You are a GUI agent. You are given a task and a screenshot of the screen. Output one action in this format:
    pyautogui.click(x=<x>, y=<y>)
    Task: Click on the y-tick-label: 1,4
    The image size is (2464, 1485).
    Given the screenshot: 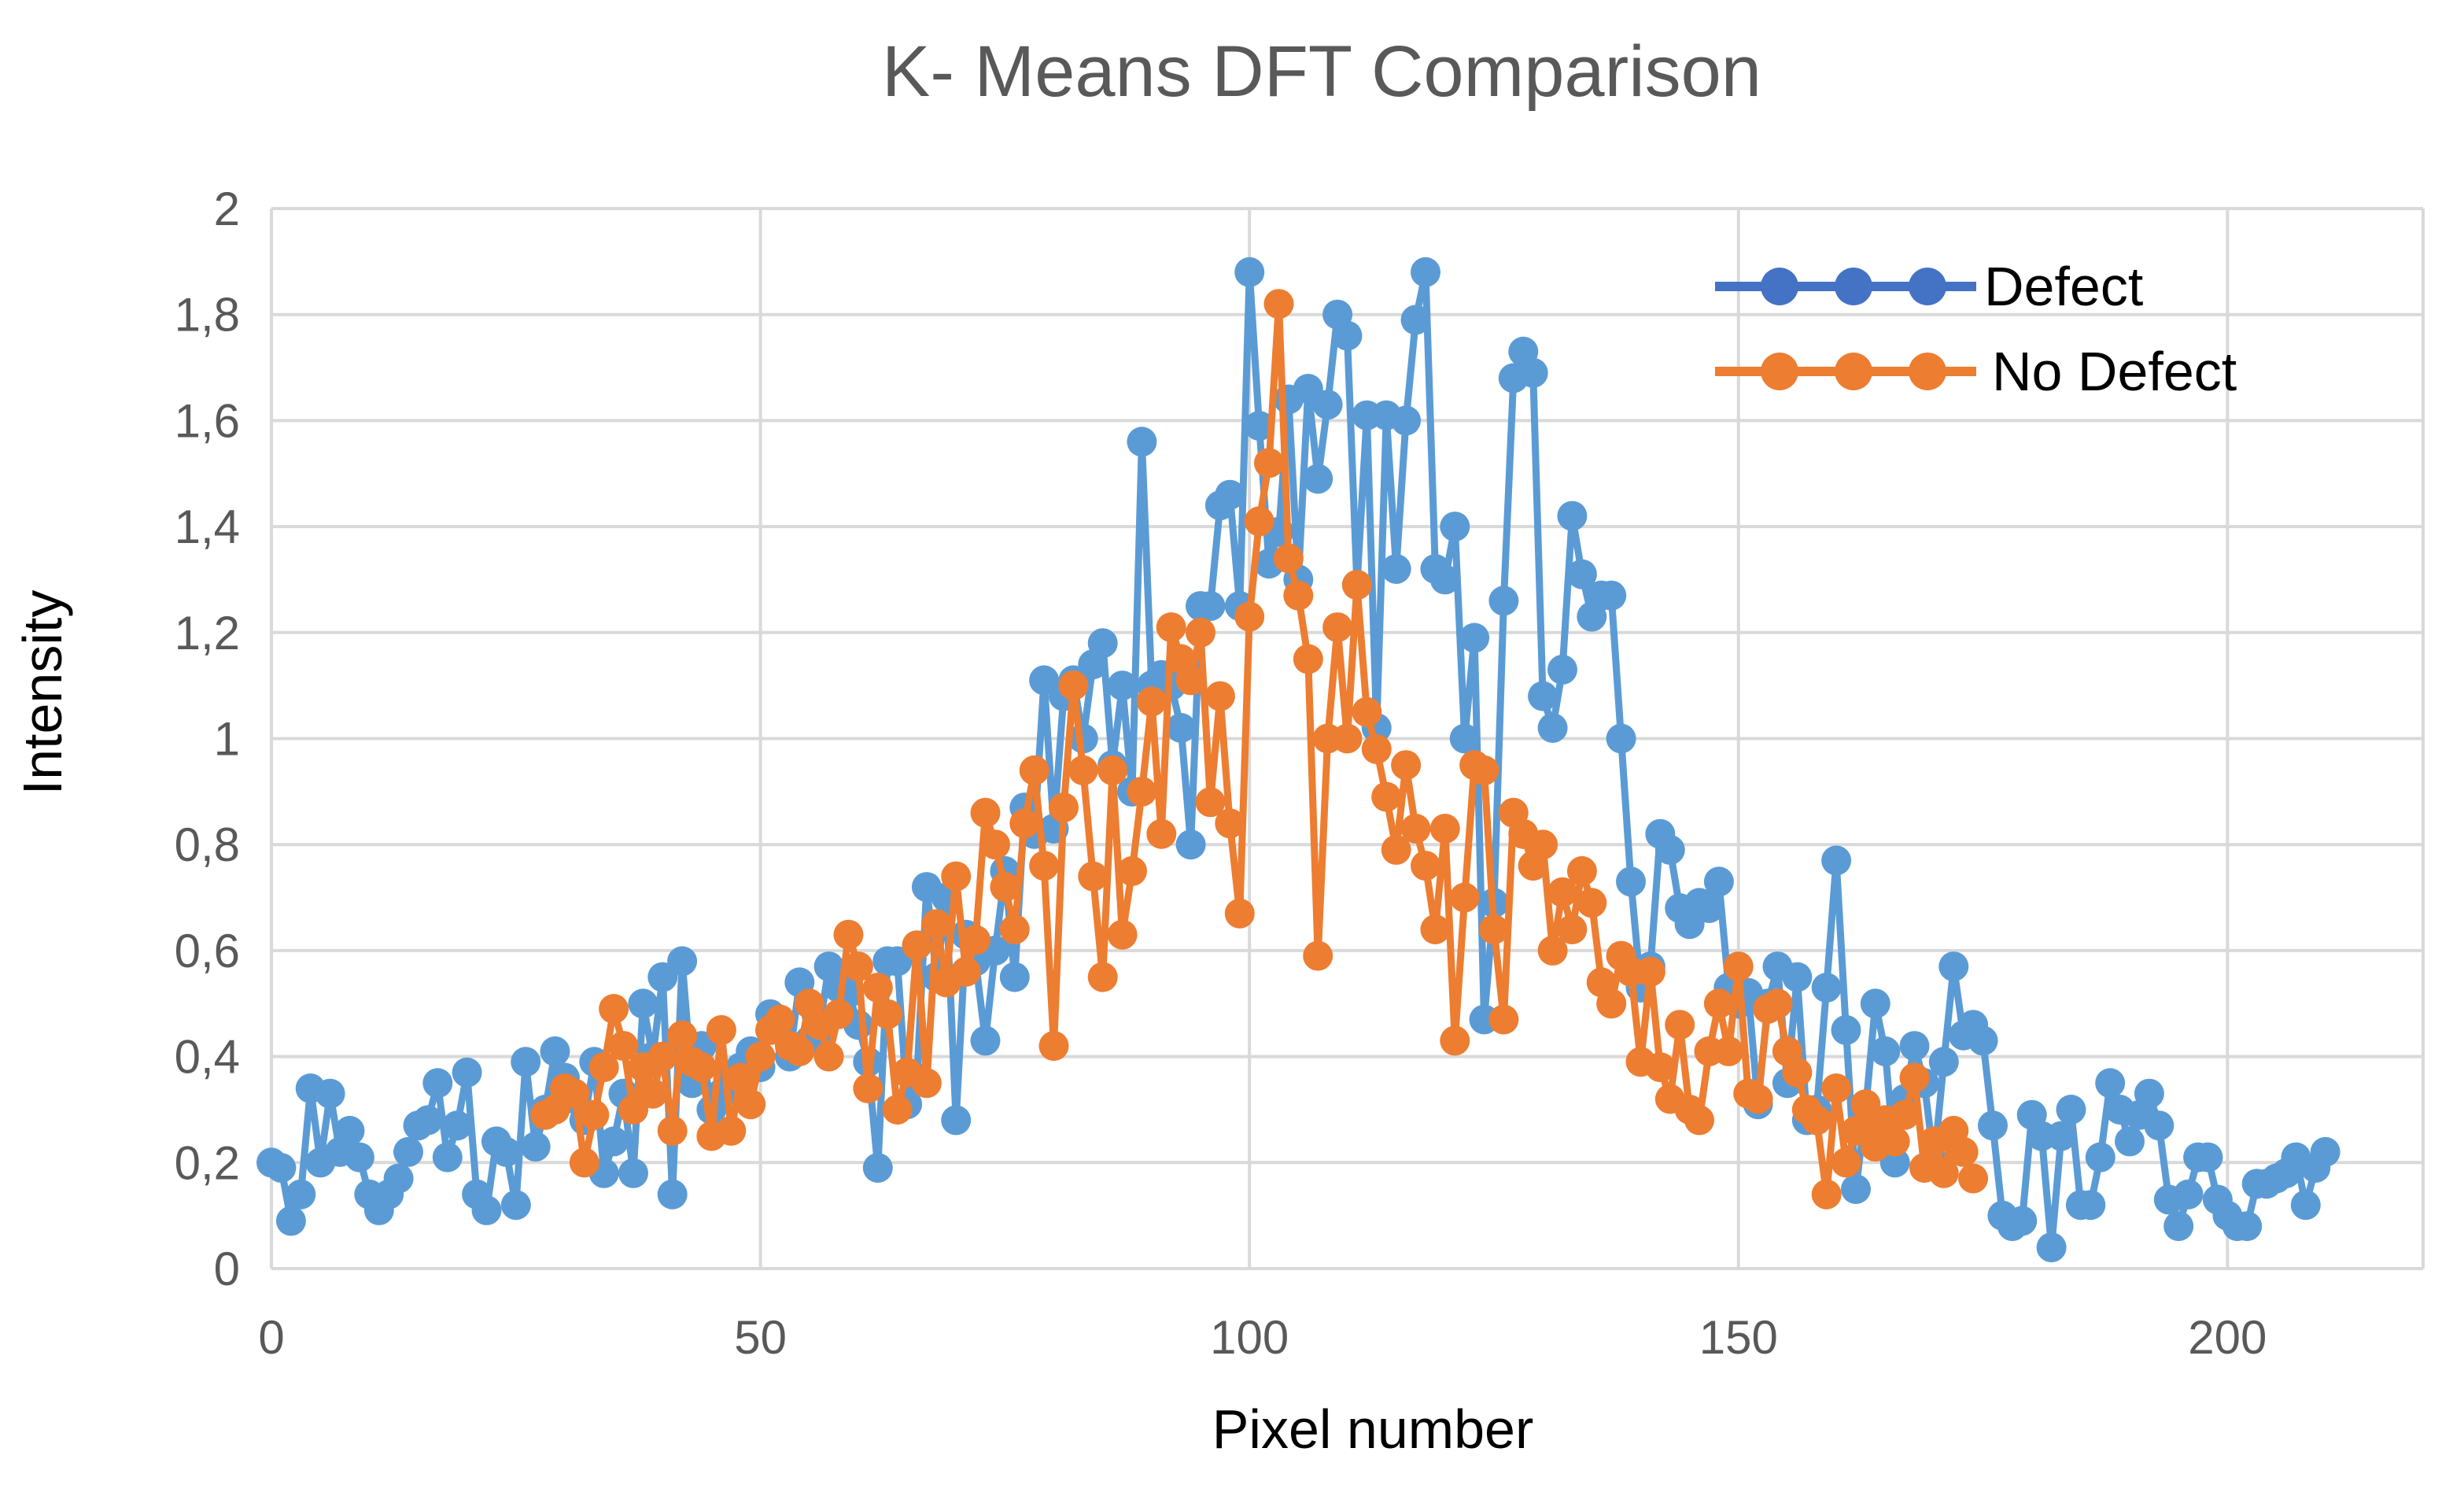 What is the action you would take?
    pyautogui.click(x=207, y=527)
    